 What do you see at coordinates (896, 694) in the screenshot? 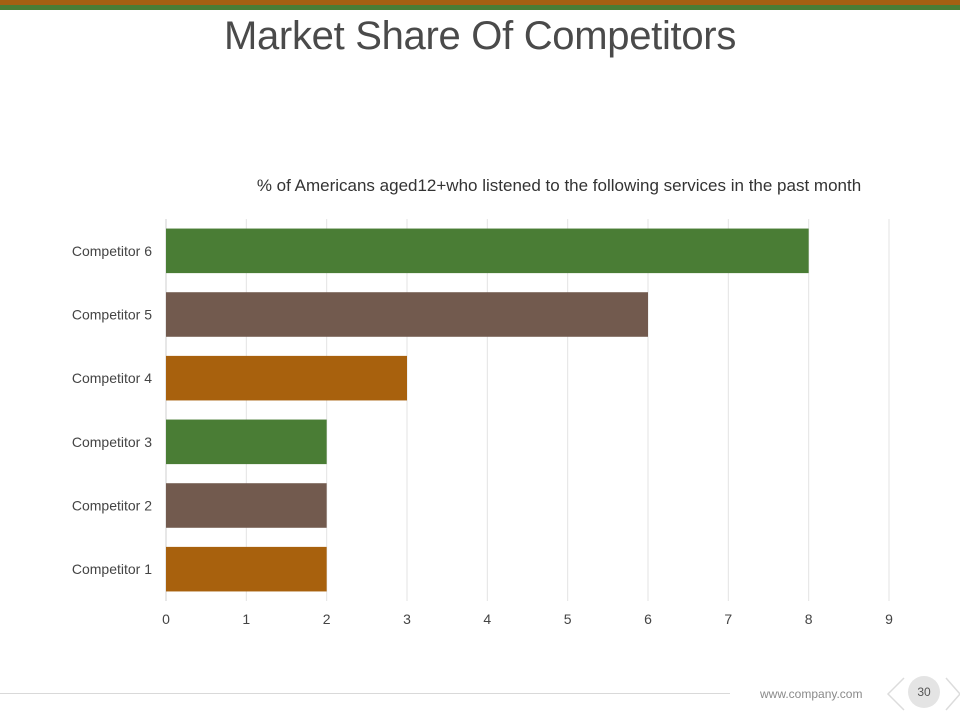
I see `chevron-left-icon` at bounding box center [896, 694].